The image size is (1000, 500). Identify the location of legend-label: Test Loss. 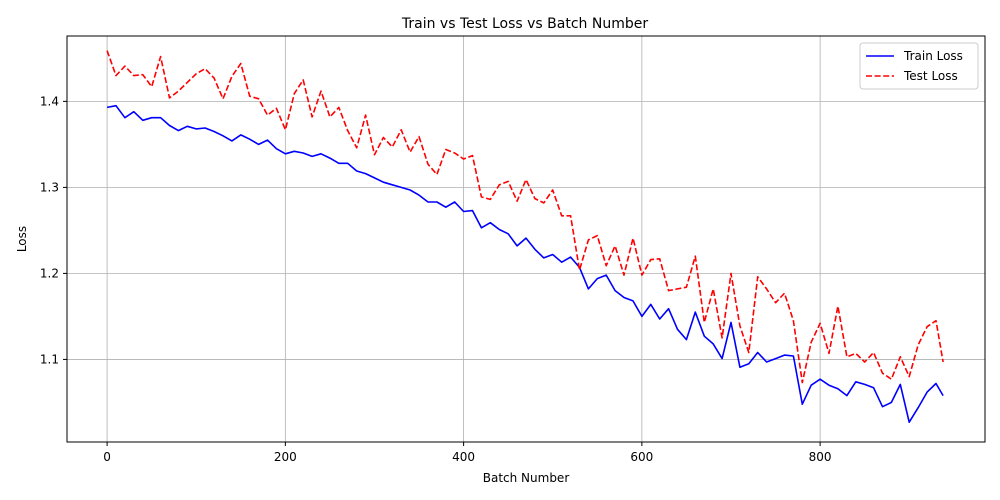
(930, 76).